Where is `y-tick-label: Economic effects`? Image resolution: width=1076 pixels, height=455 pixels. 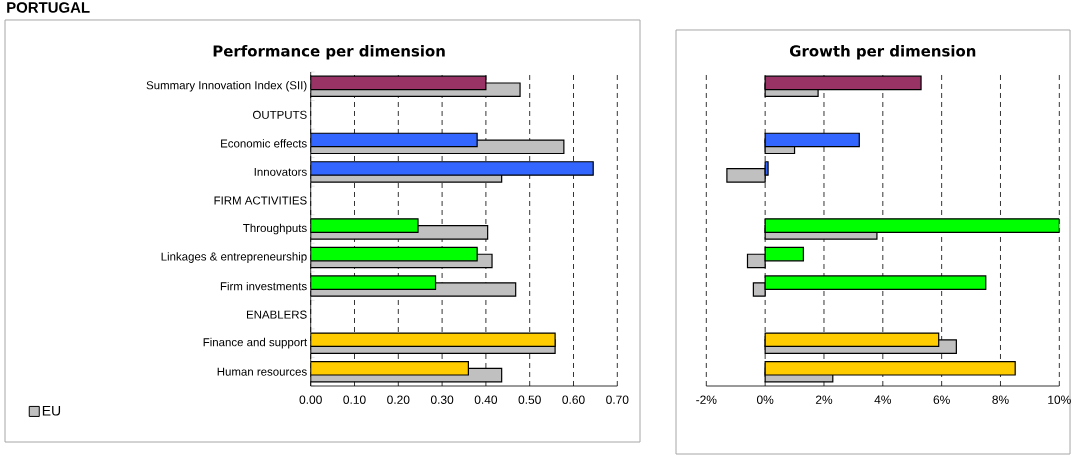
y-tick-label: Economic effects is located at coordinates (264, 143).